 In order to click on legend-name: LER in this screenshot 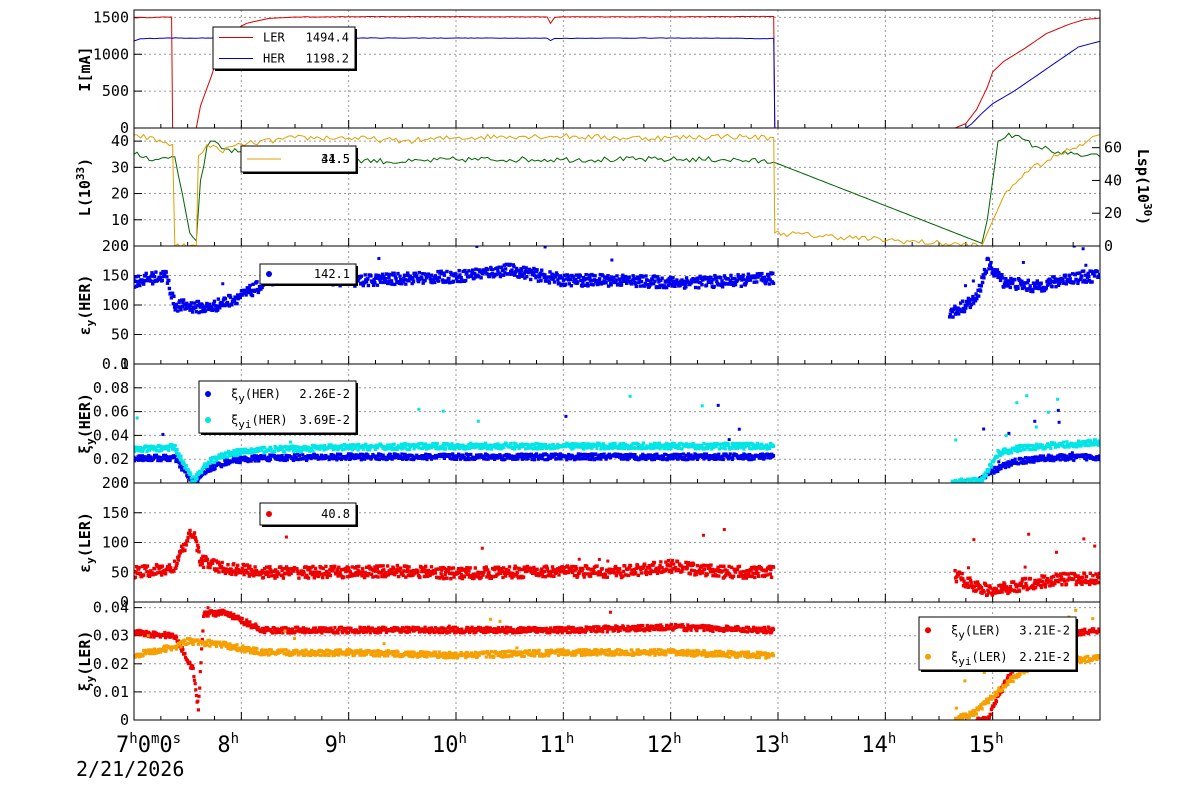, I will do `click(274, 38)`.